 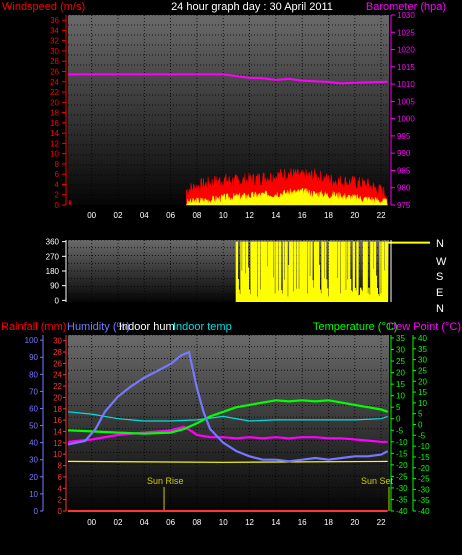 I want to click on indoor-temp-legend: Indoor temp, so click(x=202, y=327).